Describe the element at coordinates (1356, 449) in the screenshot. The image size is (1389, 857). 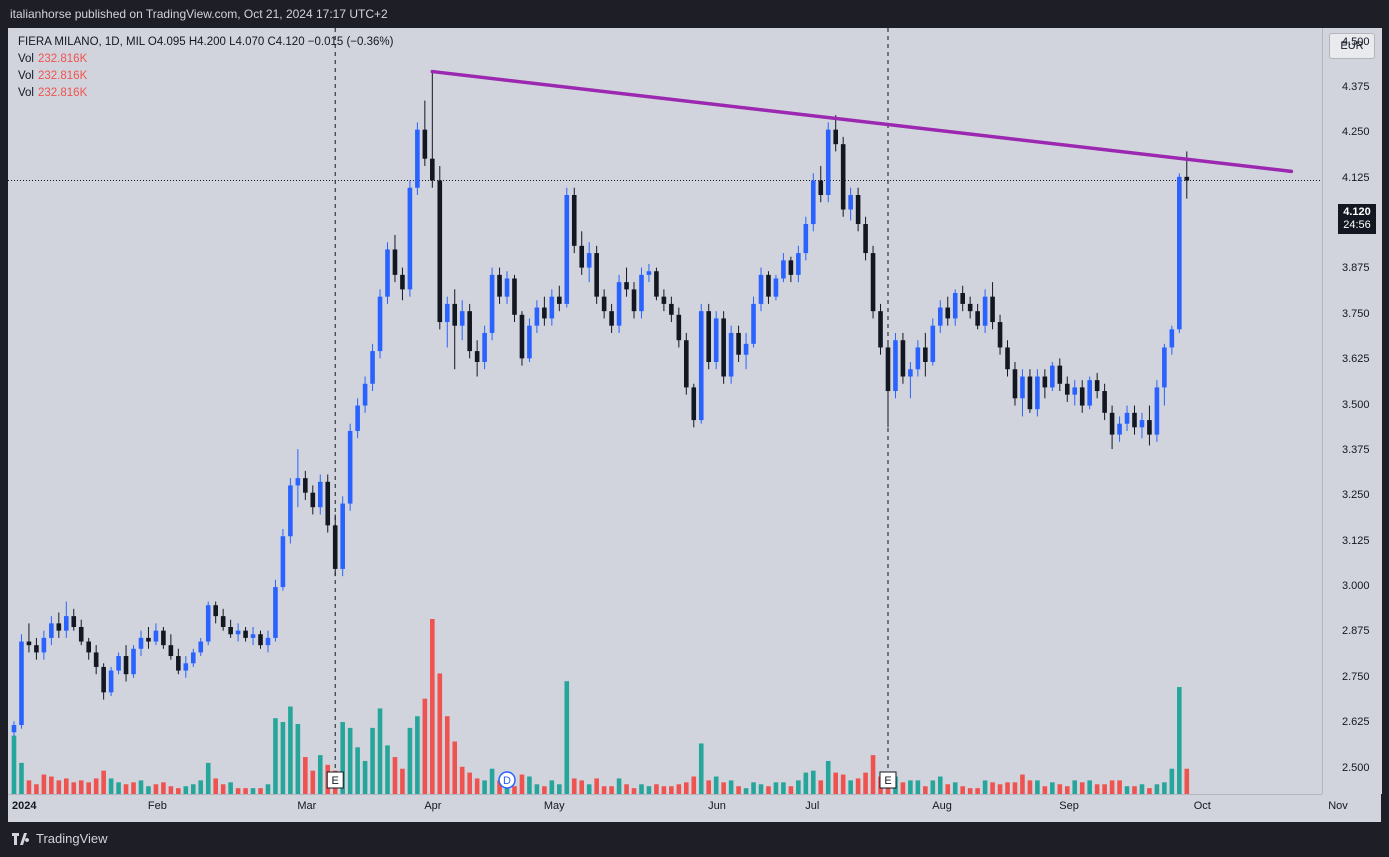
I see `y-tick-label: 3.375` at that location.